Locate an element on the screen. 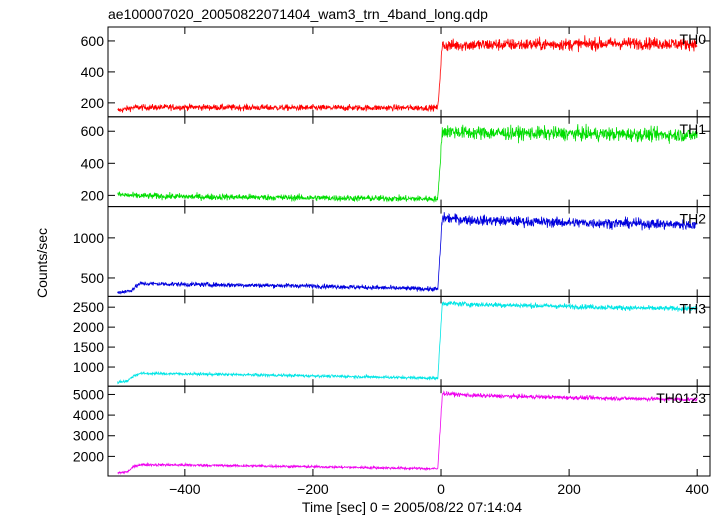 This screenshot has height=516, width=724. series-th0-line is located at coordinates (407, 74).